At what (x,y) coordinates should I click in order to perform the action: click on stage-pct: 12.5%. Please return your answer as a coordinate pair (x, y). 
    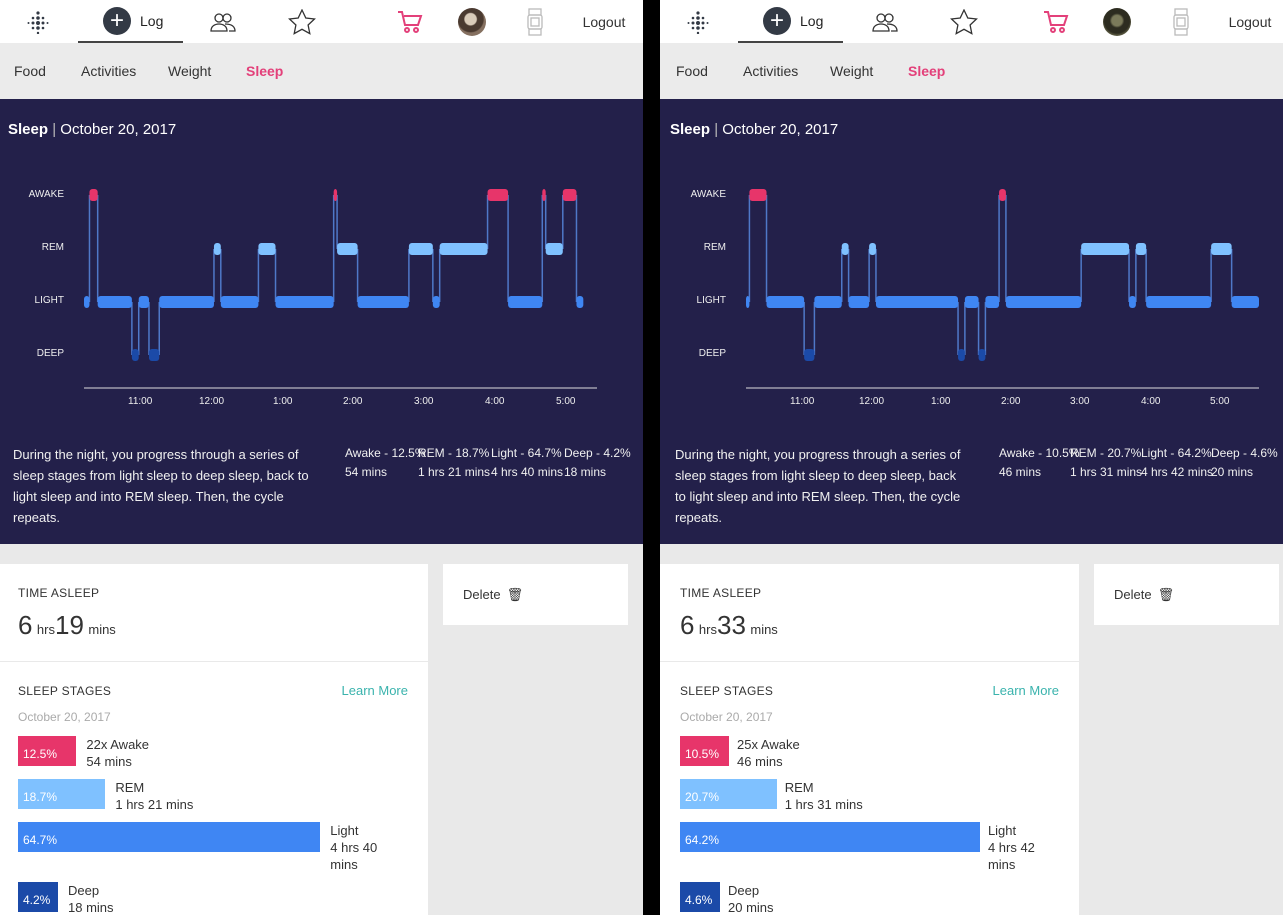
    Looking at the image, I should click on (40, 754).